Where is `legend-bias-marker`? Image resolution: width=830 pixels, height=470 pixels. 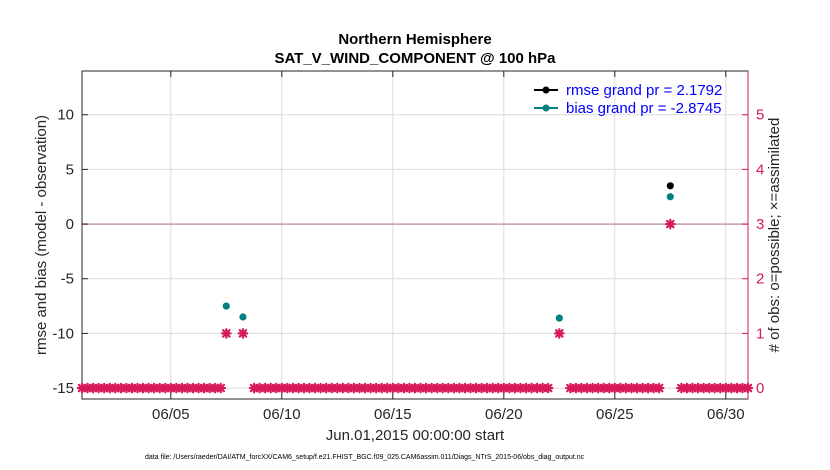
legend-bias-marker is located at coordinates (546, 108).